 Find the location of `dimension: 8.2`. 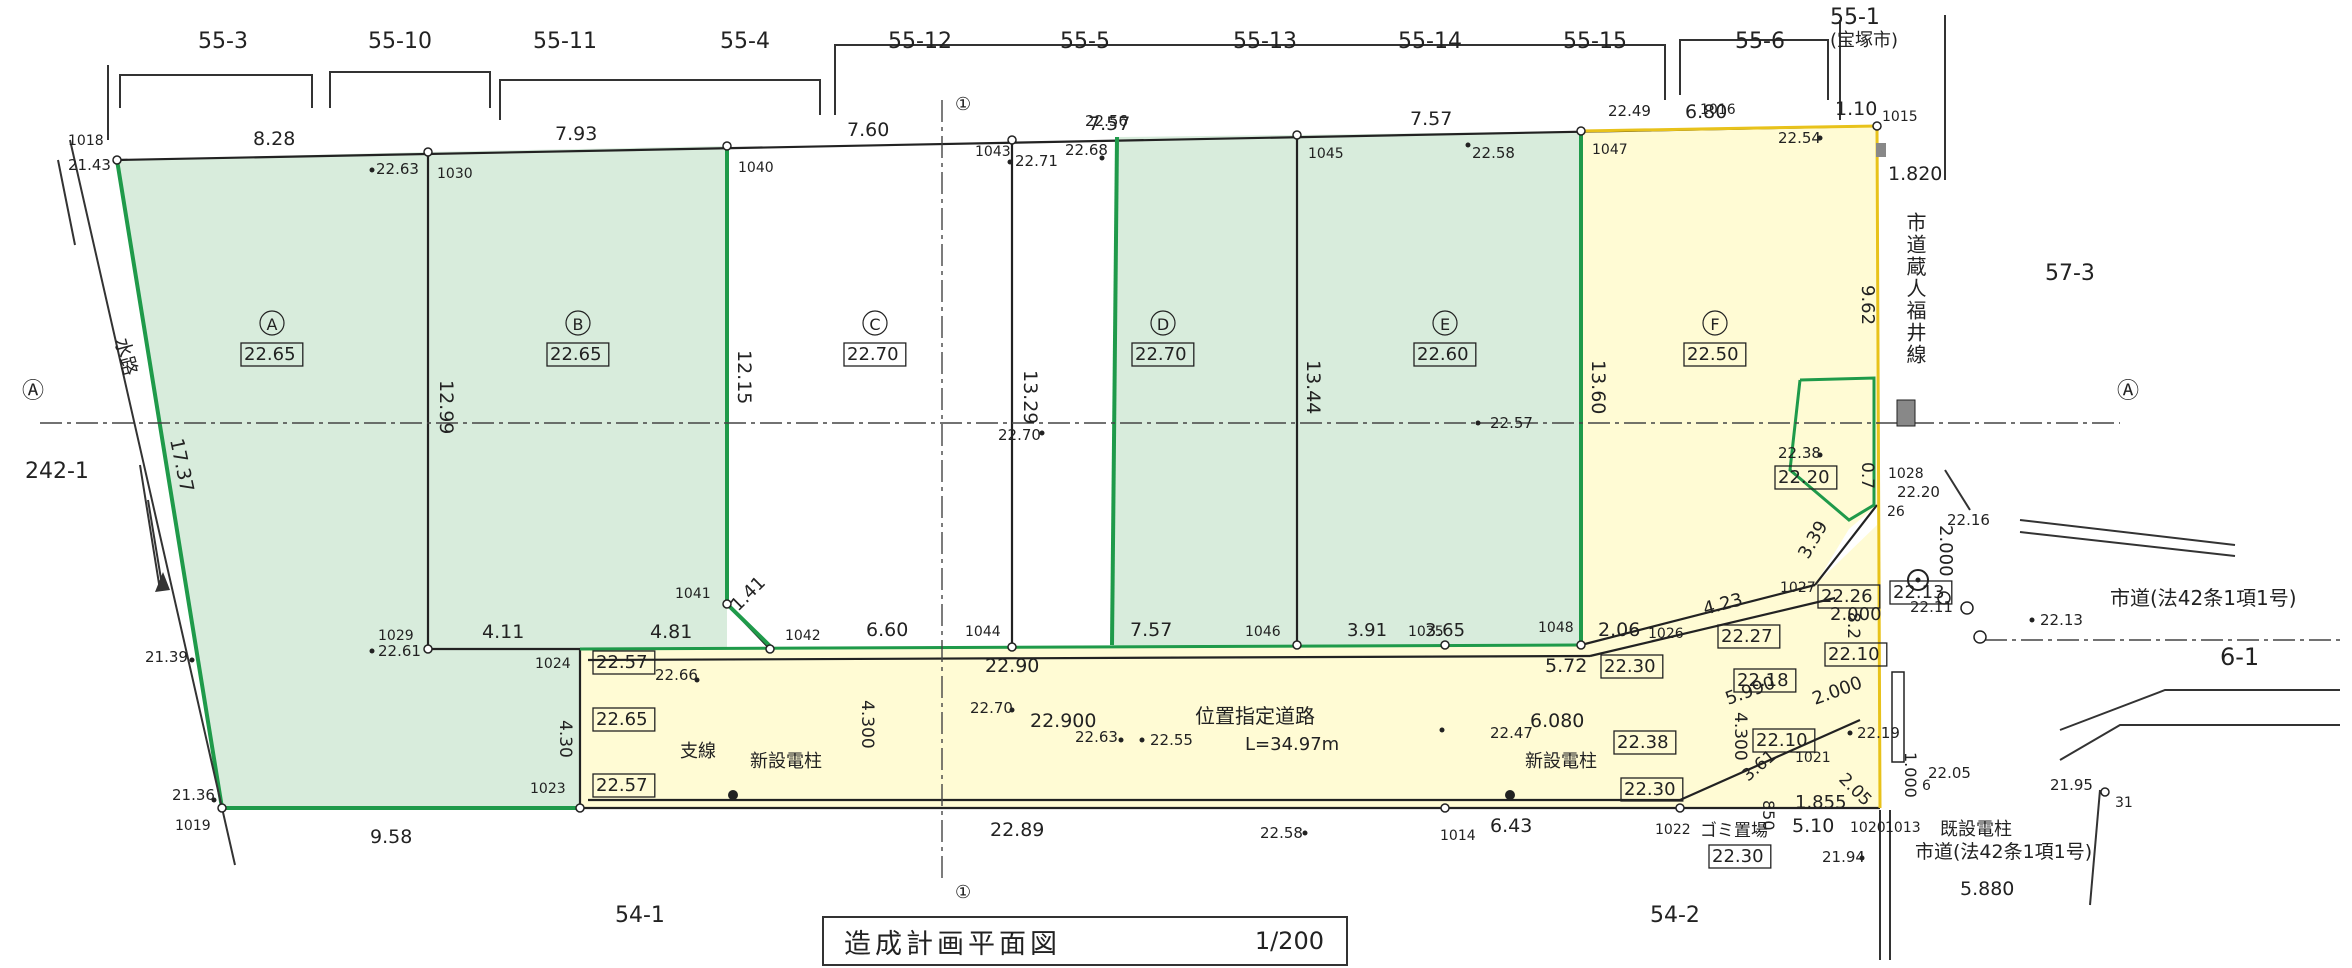

dimension: 8.2 is located at coordinates (1853, 625).